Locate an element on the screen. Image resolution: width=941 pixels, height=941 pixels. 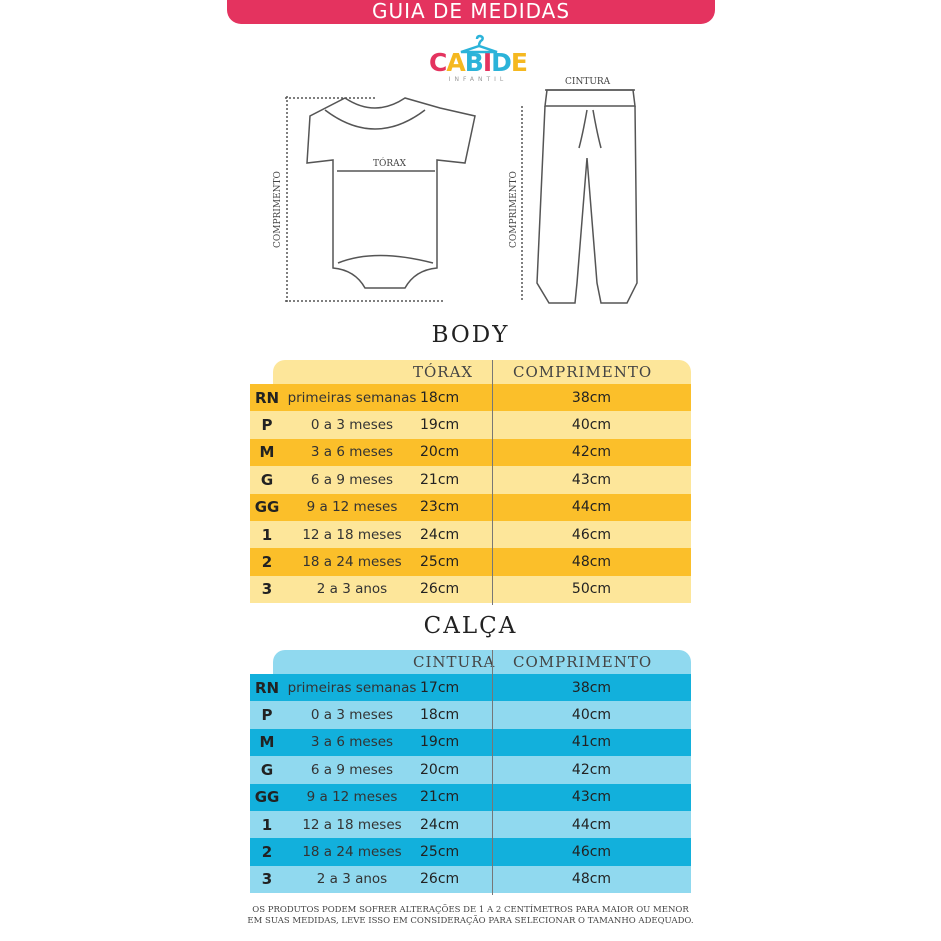
age-cell: 0 a 3 meses is located at coordinates (352, 715).